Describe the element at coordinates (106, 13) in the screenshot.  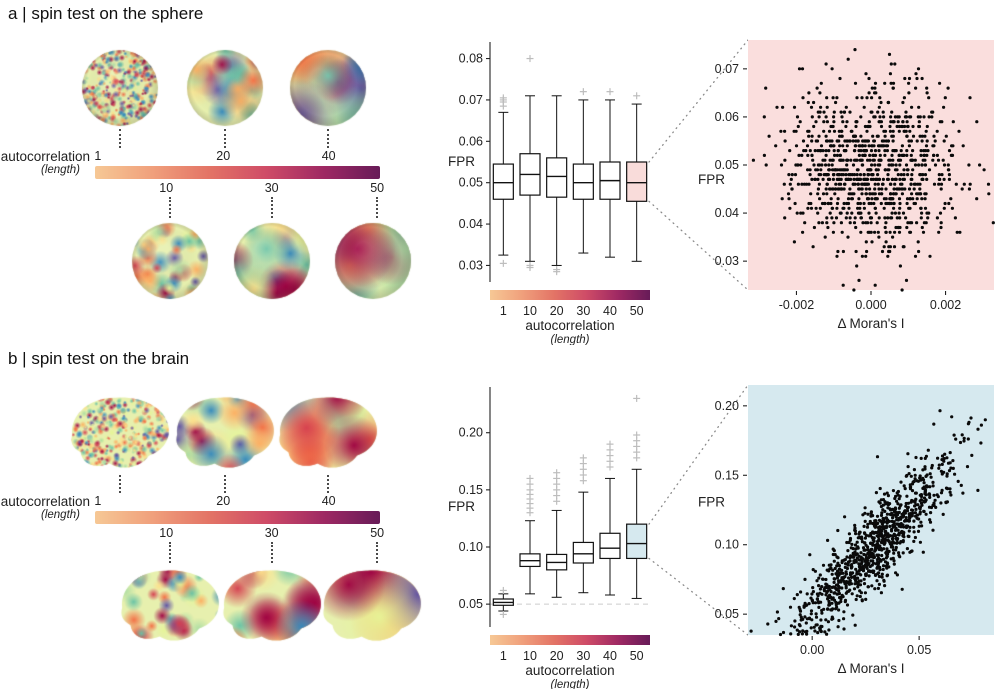
I see `panel-a-title: a | spin test on the sphere` at that location.